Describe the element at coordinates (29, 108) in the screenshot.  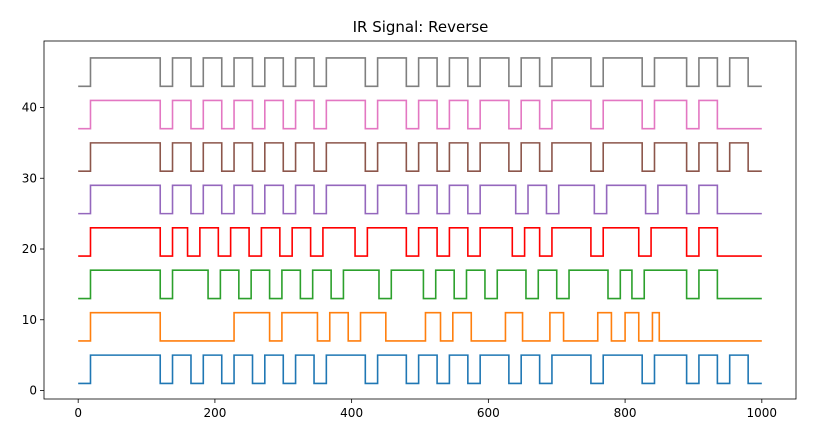
I see `y-tick-label: 40` at that location.